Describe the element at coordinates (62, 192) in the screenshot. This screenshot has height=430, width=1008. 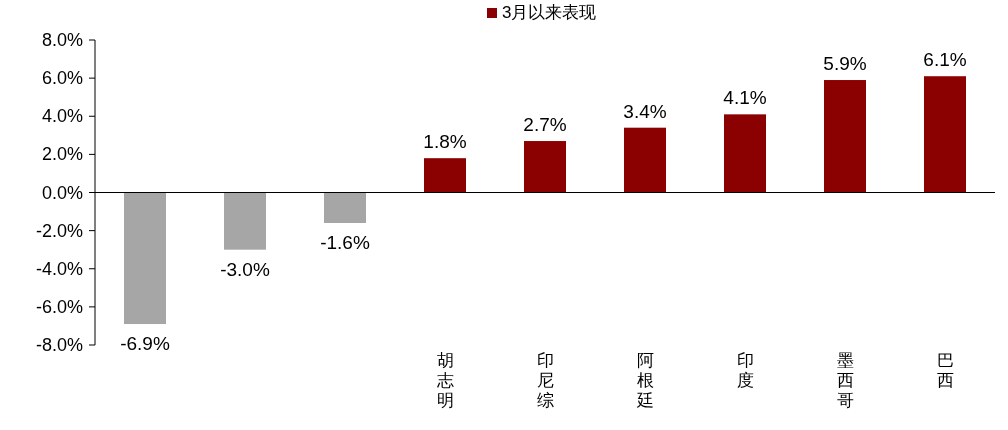
I see `y-tick-label: 0.0%` at that location.